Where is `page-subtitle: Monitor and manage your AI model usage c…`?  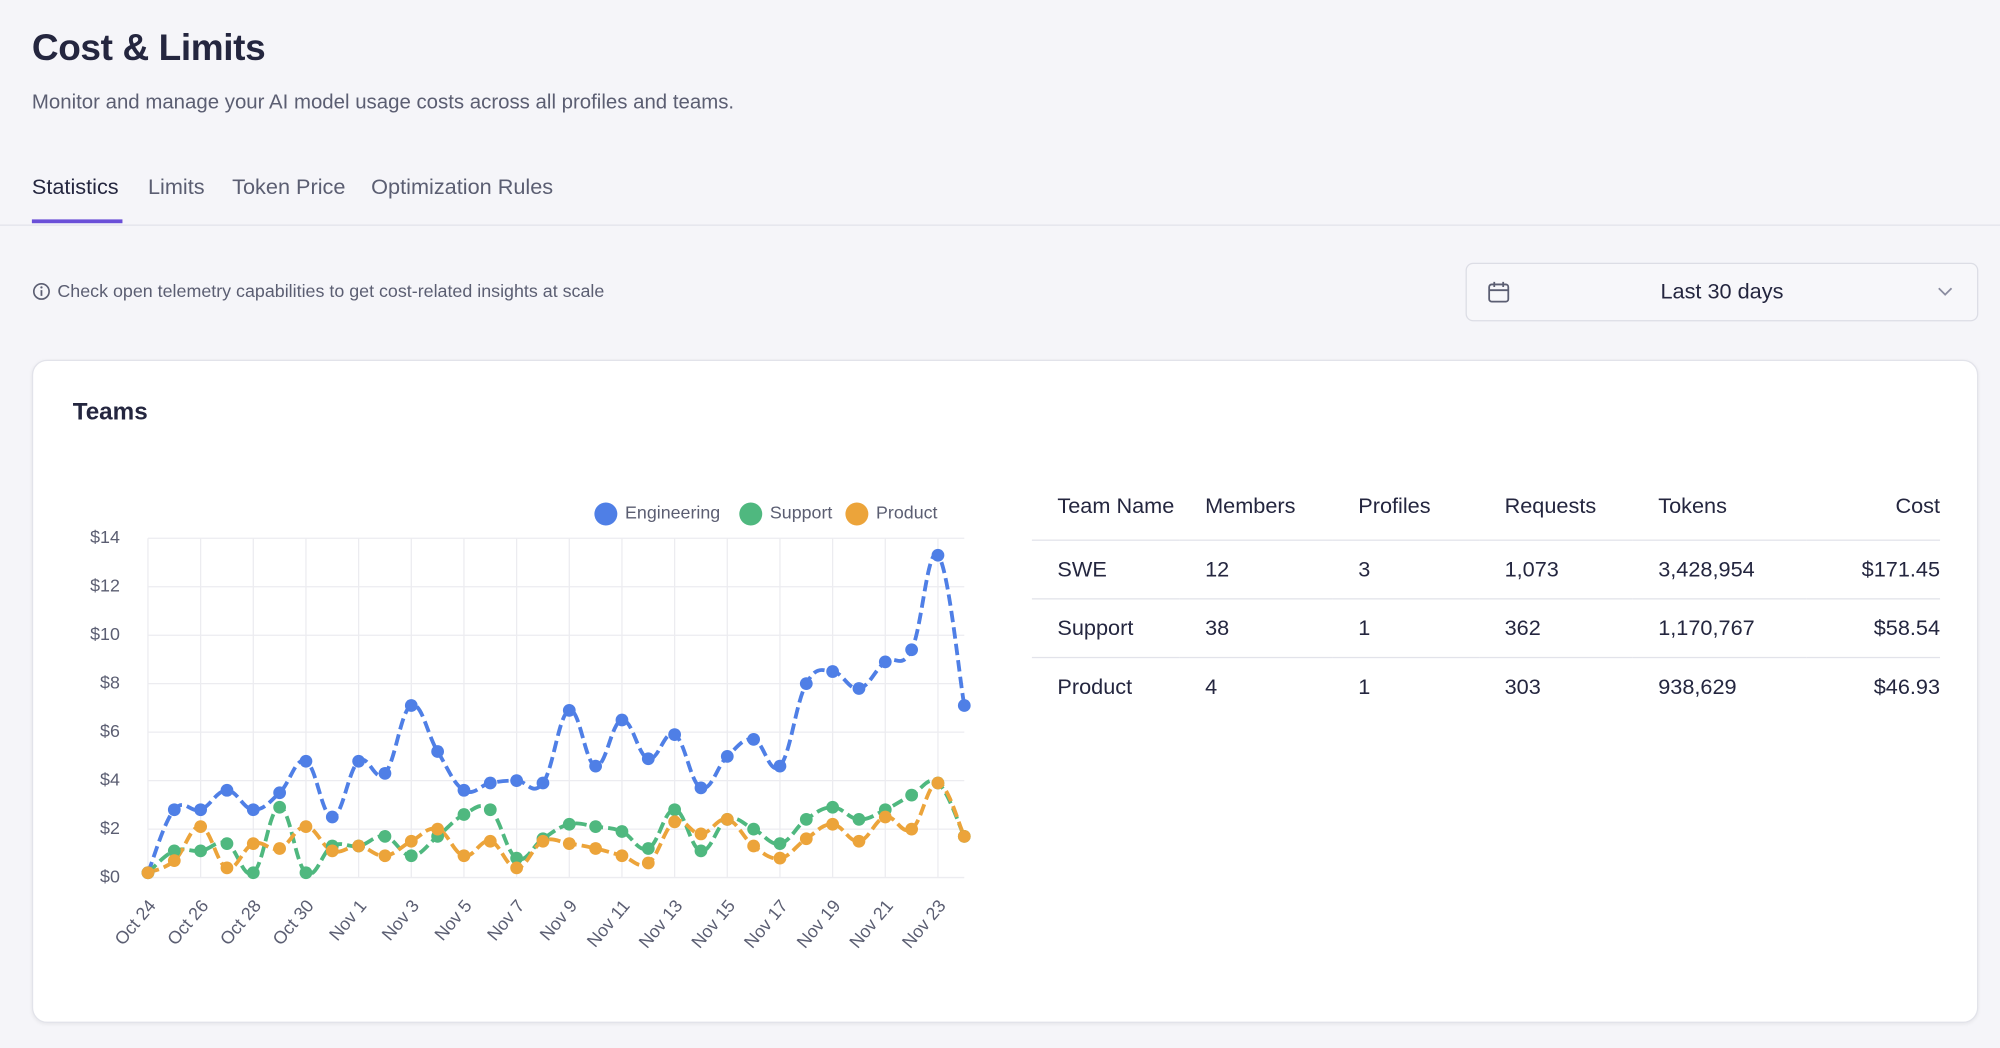
page-subtitle: Monitor and manage your AI model usage c… is located at coordinates (383, 102).